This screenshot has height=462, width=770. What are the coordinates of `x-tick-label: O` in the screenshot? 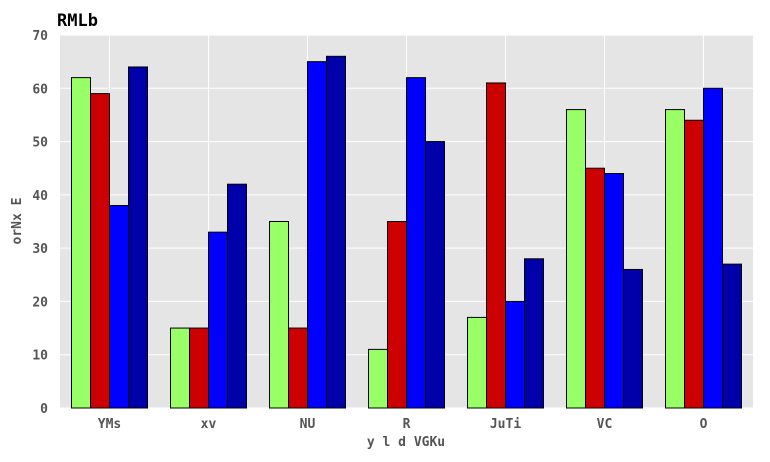 It's located at (704, 424).